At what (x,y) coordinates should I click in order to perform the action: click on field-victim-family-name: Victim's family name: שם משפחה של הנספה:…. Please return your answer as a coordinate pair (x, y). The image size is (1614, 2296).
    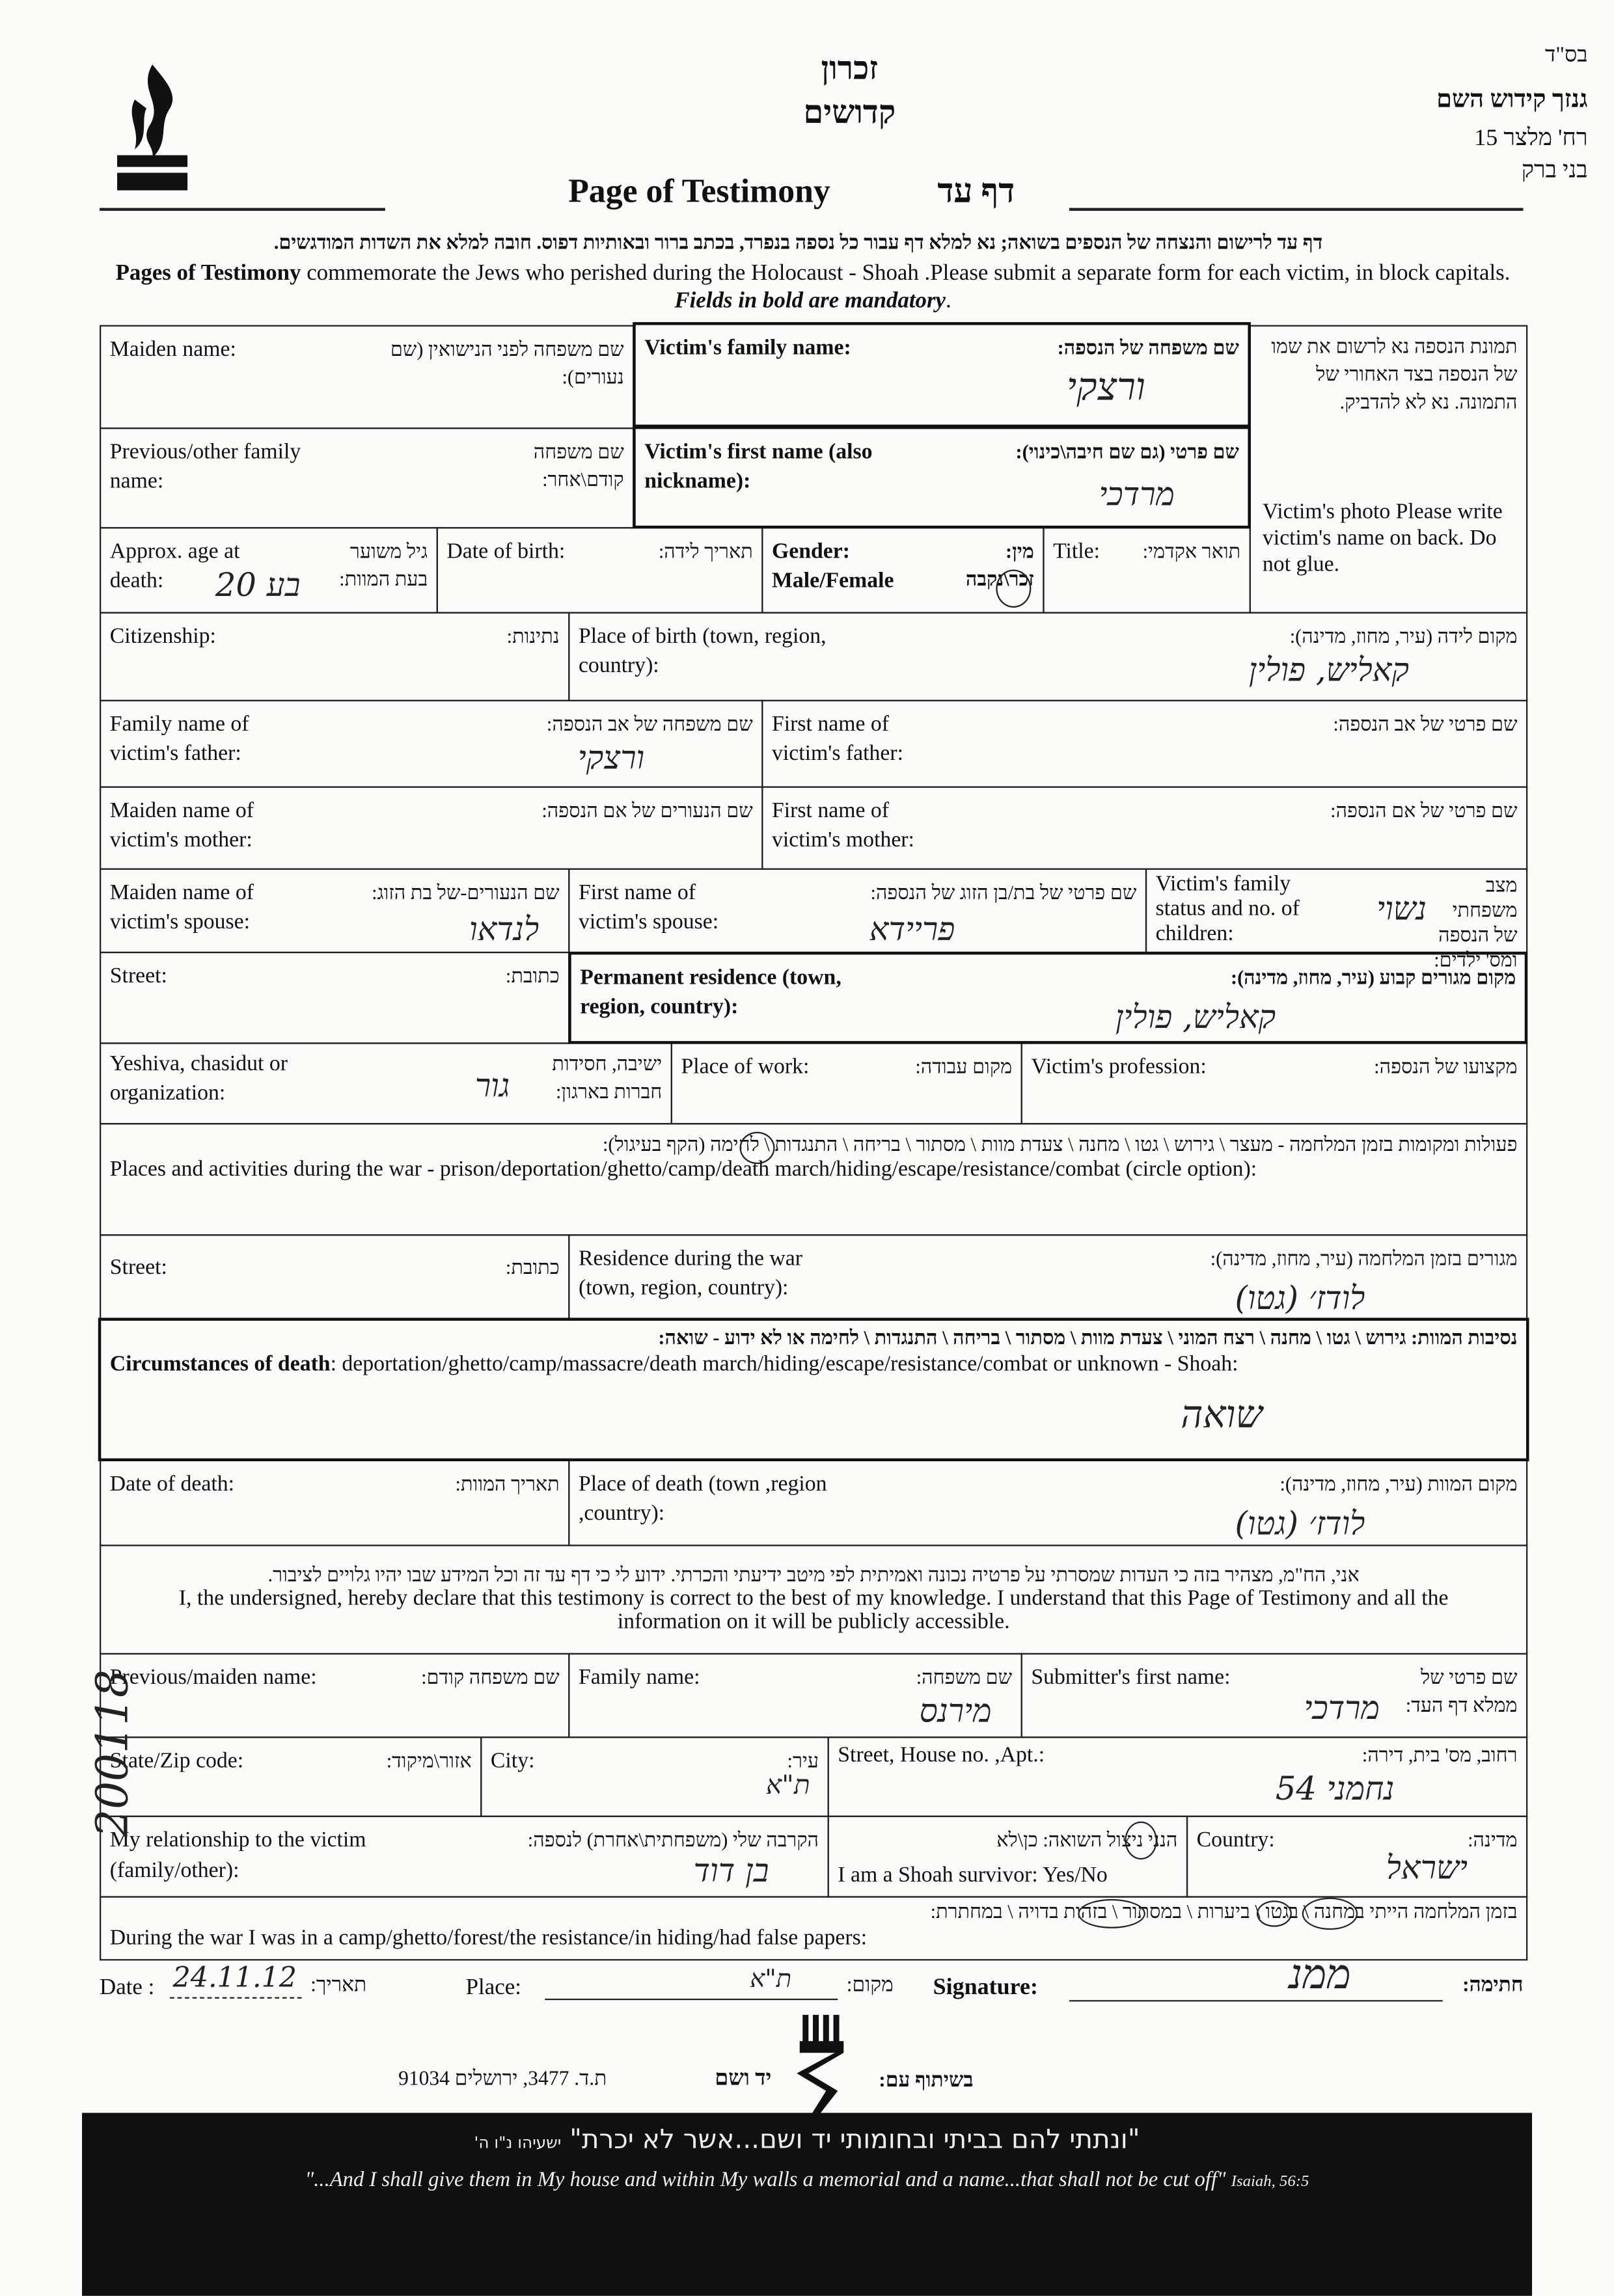
    Looking at the image, I should click on (942, 375).